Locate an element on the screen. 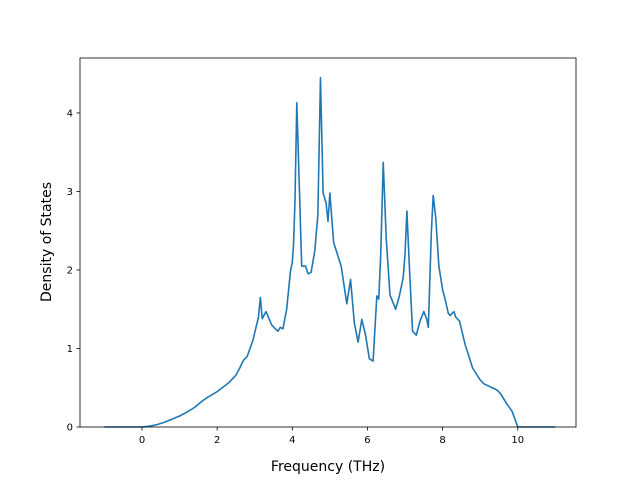 Image resolution: width=640 pixels, height=480 pixels. y-tick-label: 0 is located at coordinates (70, 428).